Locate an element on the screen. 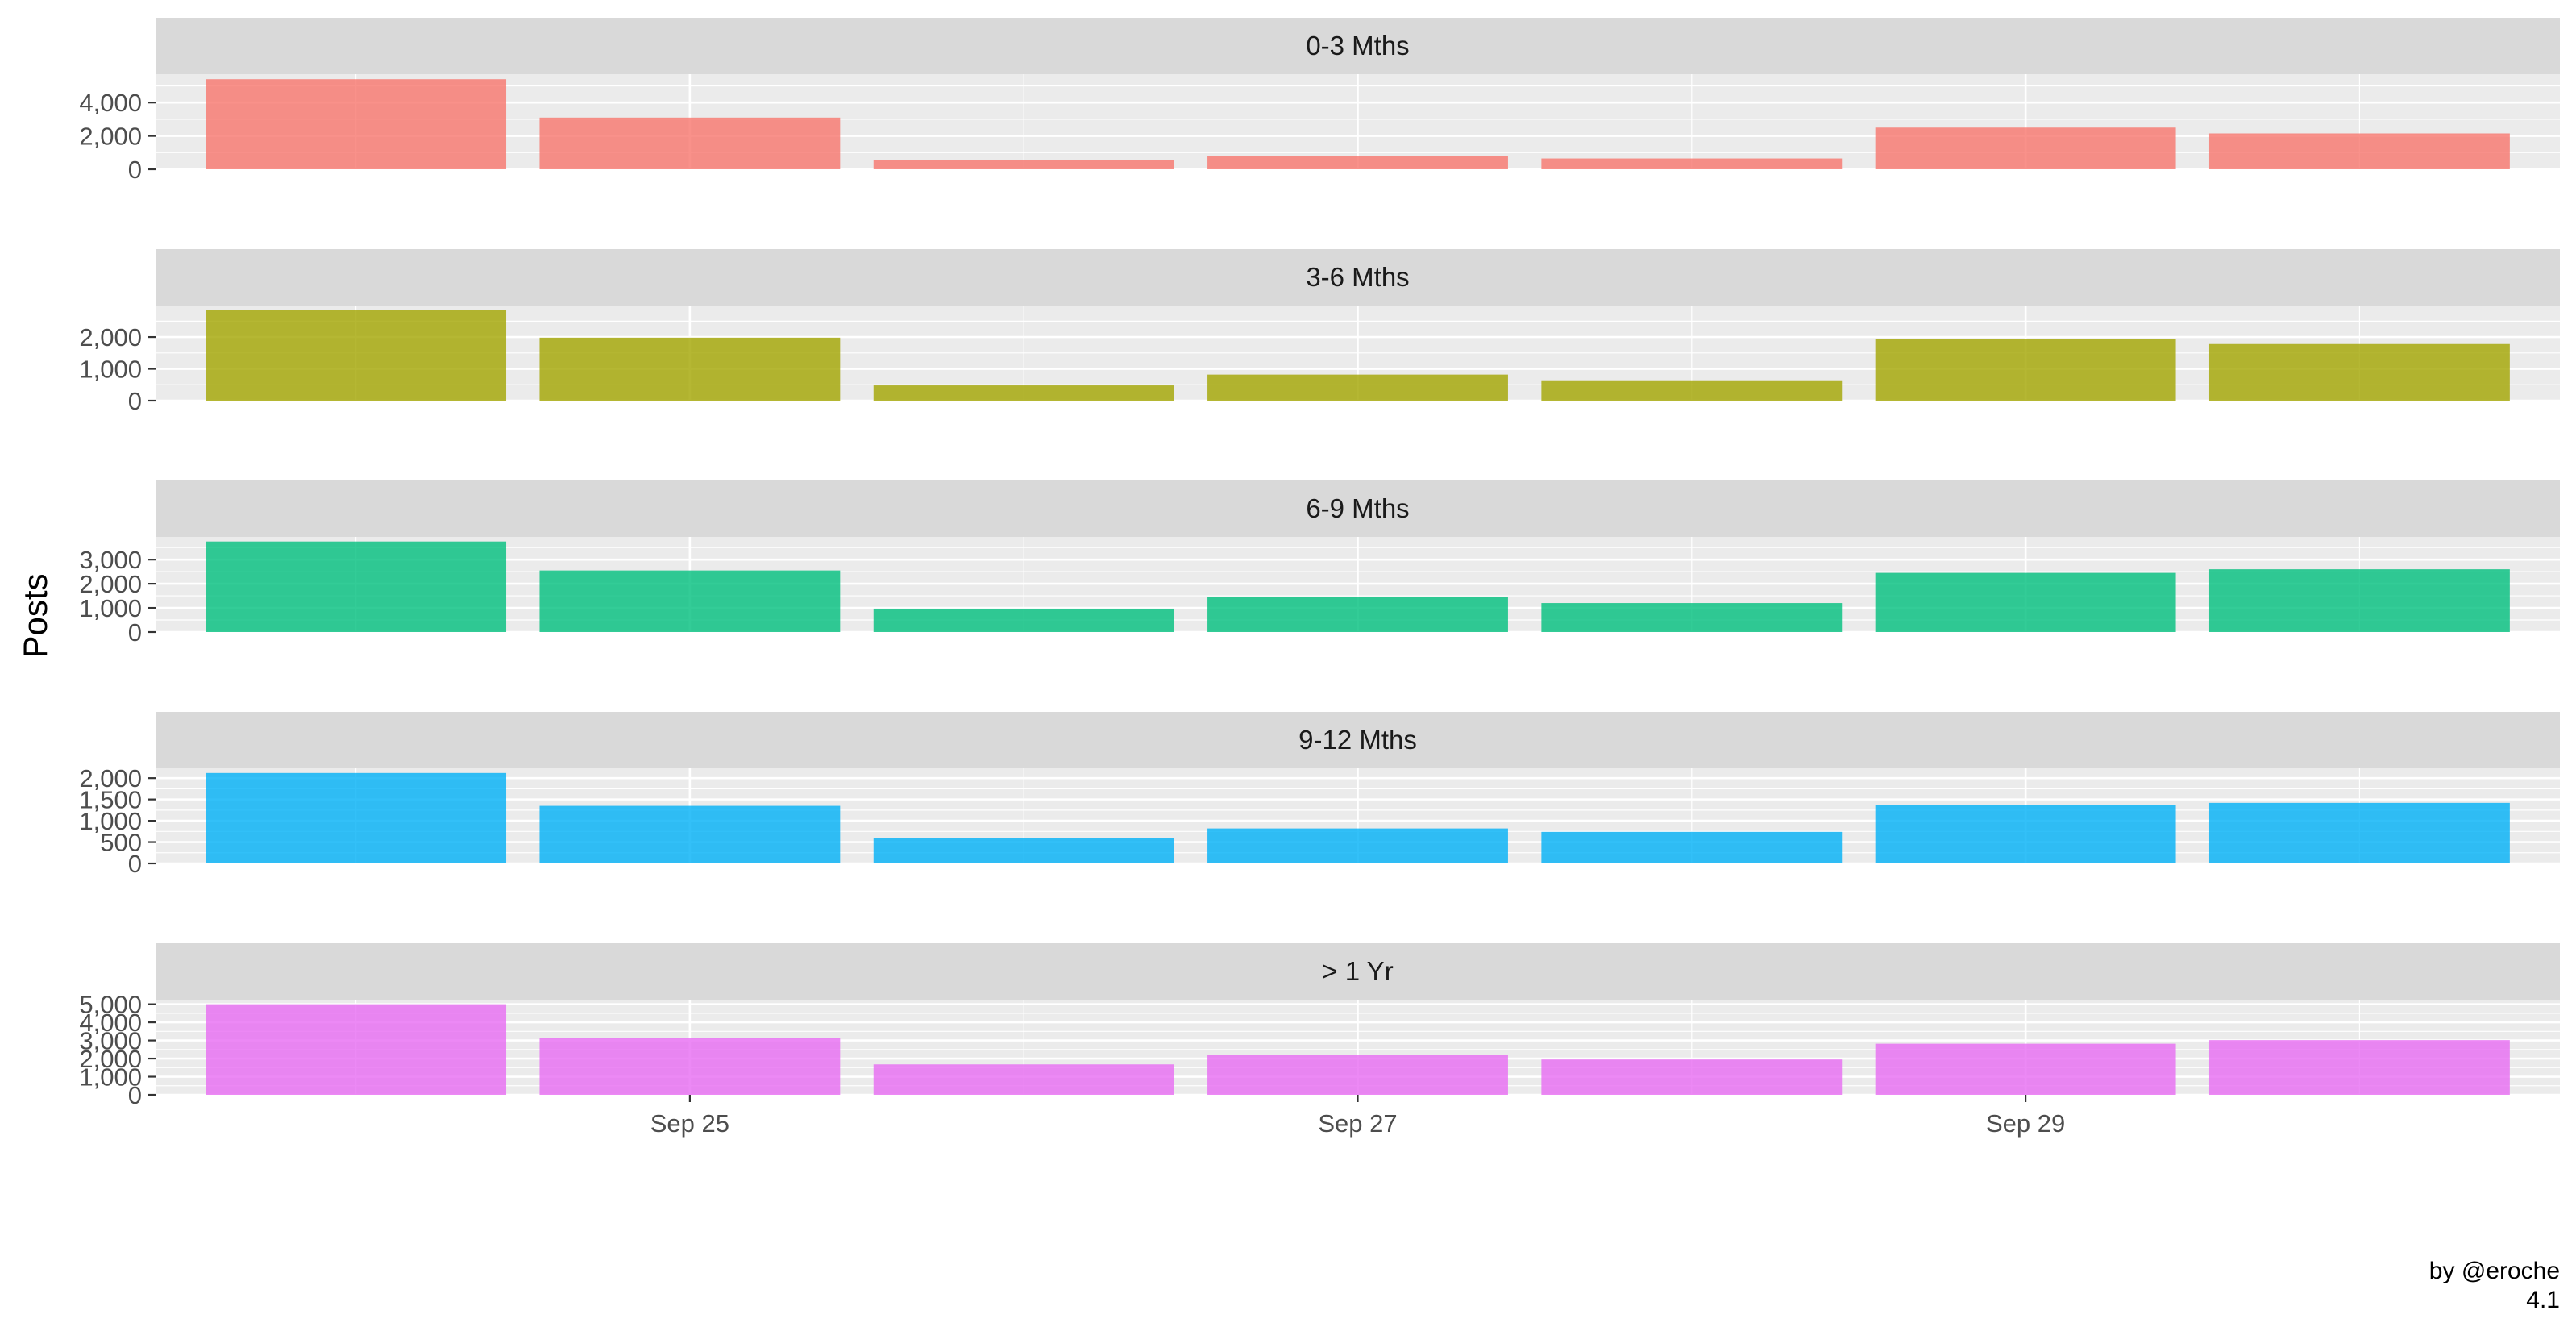 This screenshot has width=2576, height=1327. facet-strip-label: > 1 Yr is located at coordinates (1357, 971).